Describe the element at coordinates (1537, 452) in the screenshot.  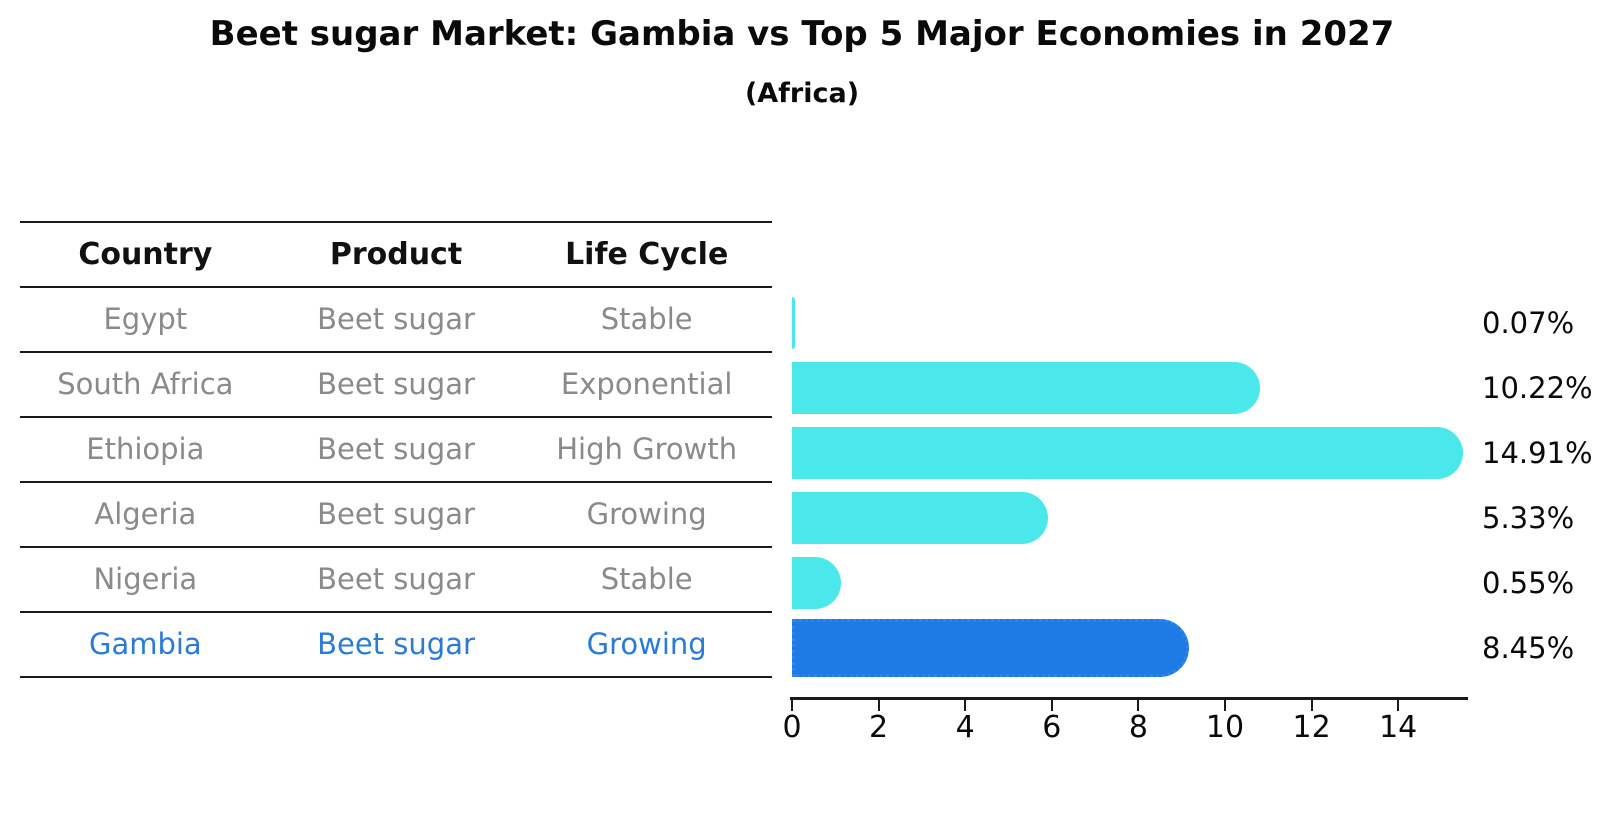
I see `value-label-ethiopia: 14.91%` at that location.